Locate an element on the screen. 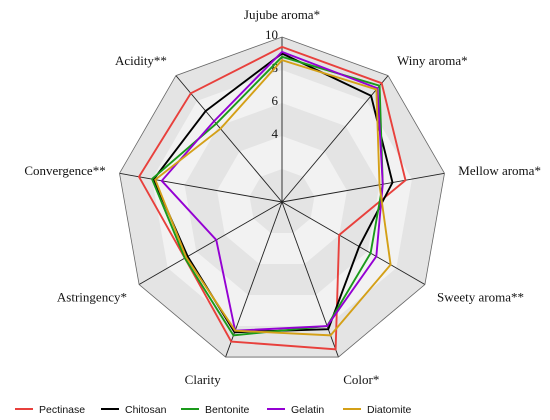 The height and width of the screenshot is (420, 550). axis-label: Clarity is located at coordinates (203, 379).